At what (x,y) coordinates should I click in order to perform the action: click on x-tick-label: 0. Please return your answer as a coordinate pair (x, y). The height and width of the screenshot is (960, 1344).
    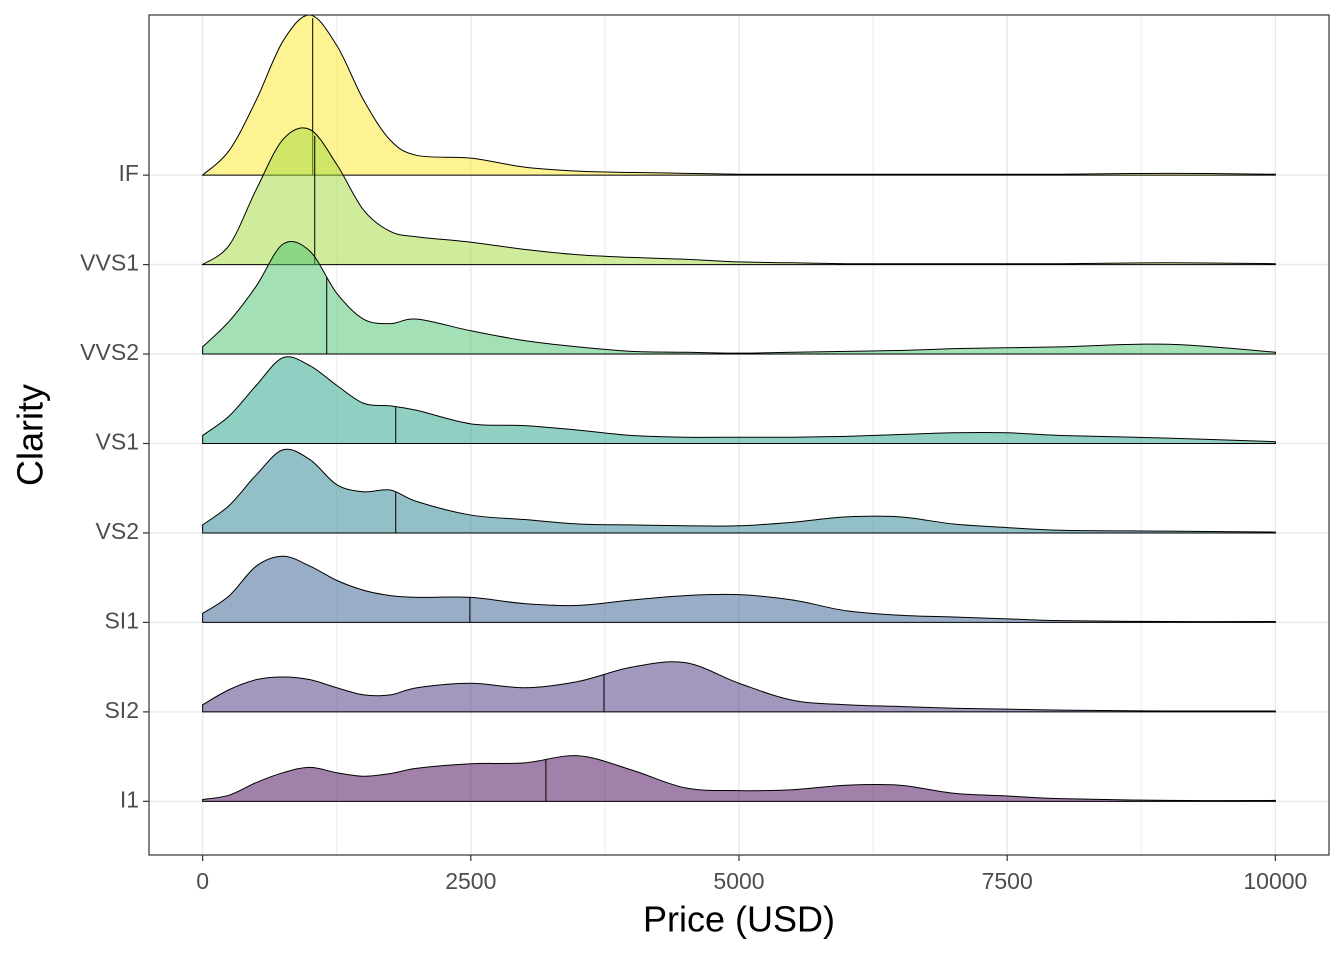
    Looking at the image, I should click on (202, 881).